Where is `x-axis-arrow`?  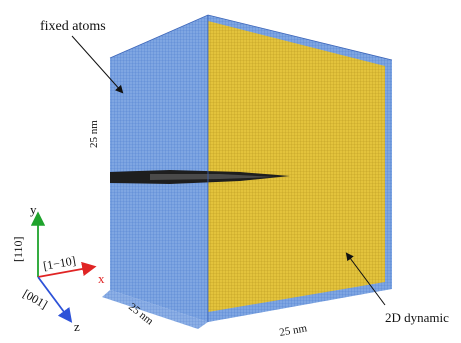 x-axis-arrow is located at coordinates (67, 269).